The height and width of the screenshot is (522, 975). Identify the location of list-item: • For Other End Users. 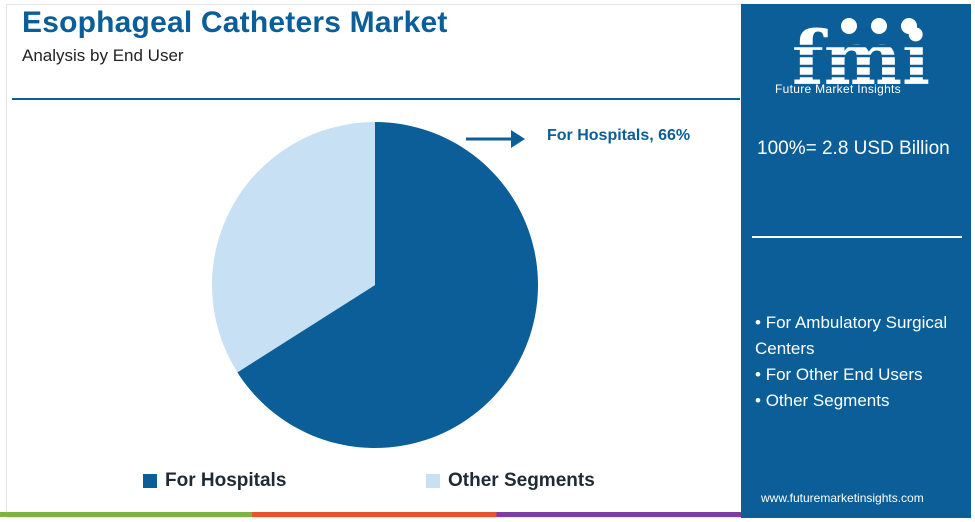
(839, 374).